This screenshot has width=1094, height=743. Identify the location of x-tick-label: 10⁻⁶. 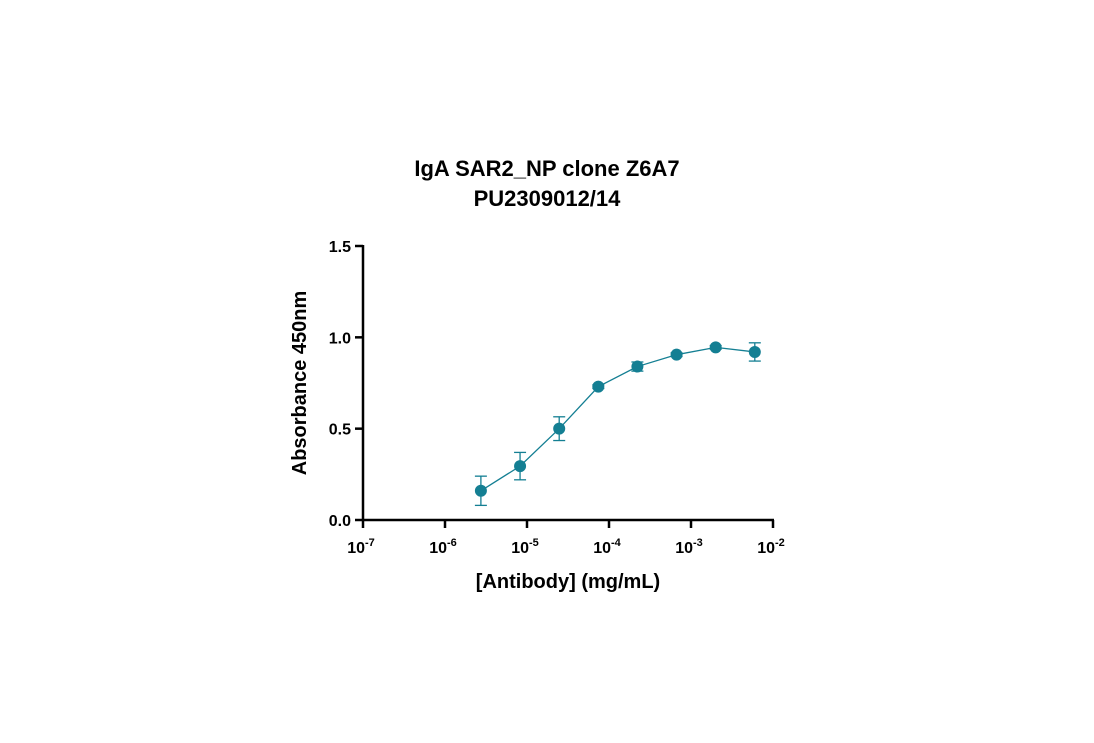
(443, 547).